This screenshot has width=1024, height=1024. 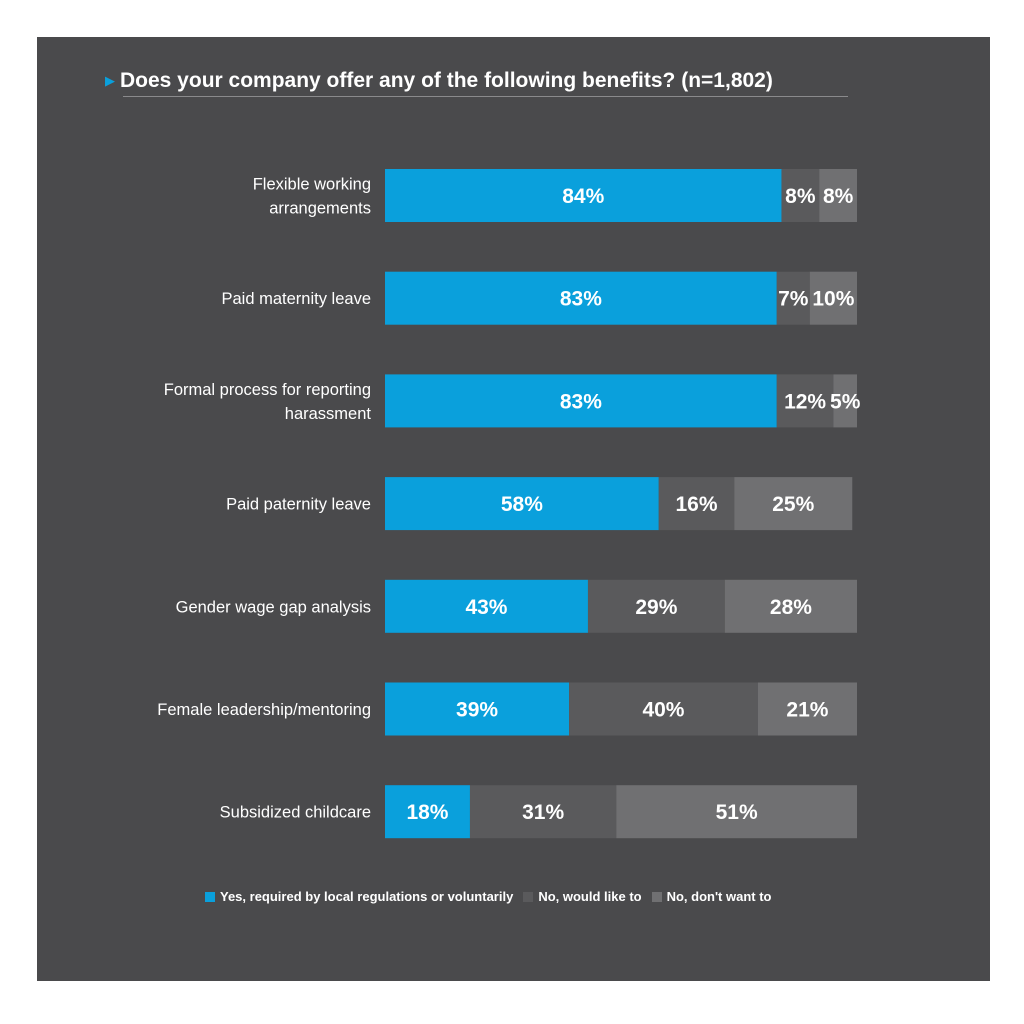 What do you see at coordinates (485, 96) in the screenshot?
I see `title-underline` at bounding box center [485, 96].